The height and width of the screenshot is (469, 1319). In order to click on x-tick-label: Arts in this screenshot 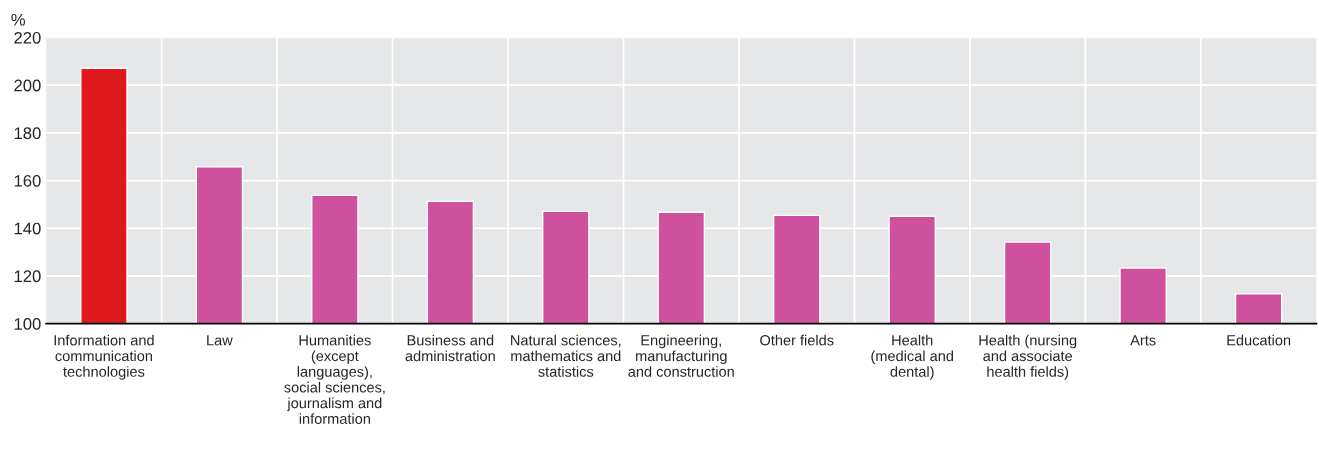, I will do `click(1143, 340)`.